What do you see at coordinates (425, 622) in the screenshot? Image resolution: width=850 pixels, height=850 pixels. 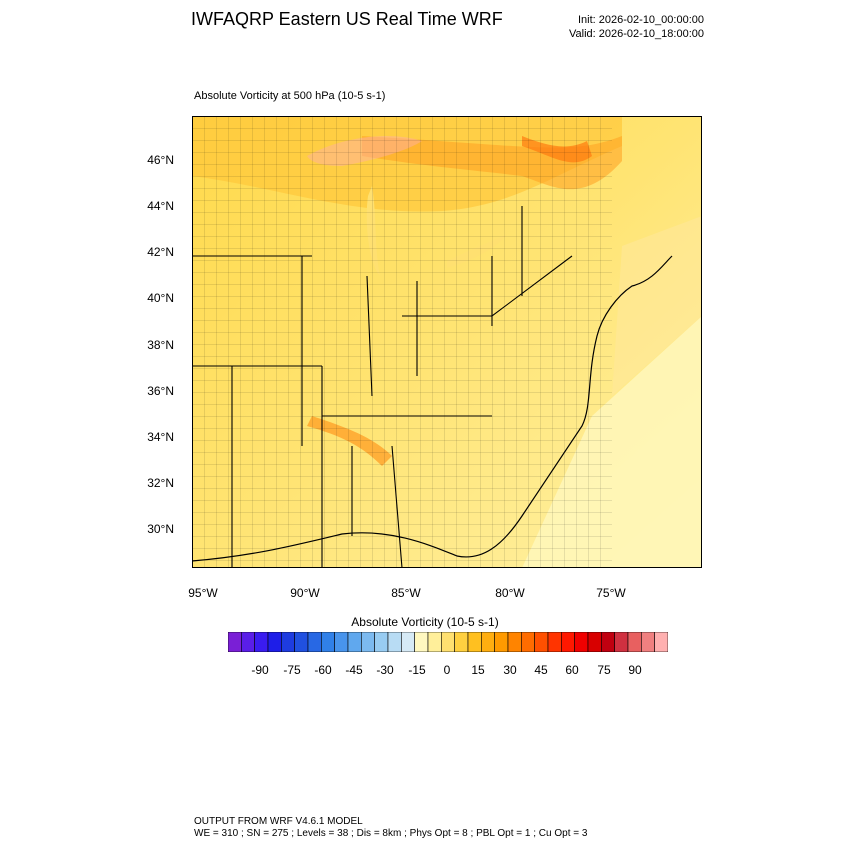 I see `colorbar-title: Absolute Vorticity (10-5 s-1)` at bounding box center [425, 622].